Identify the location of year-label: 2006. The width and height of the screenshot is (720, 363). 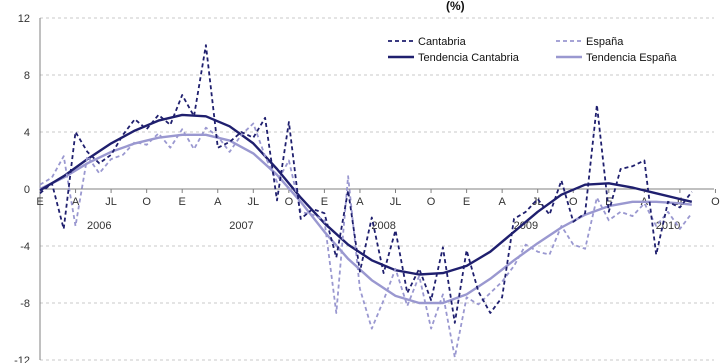
(99, 226).